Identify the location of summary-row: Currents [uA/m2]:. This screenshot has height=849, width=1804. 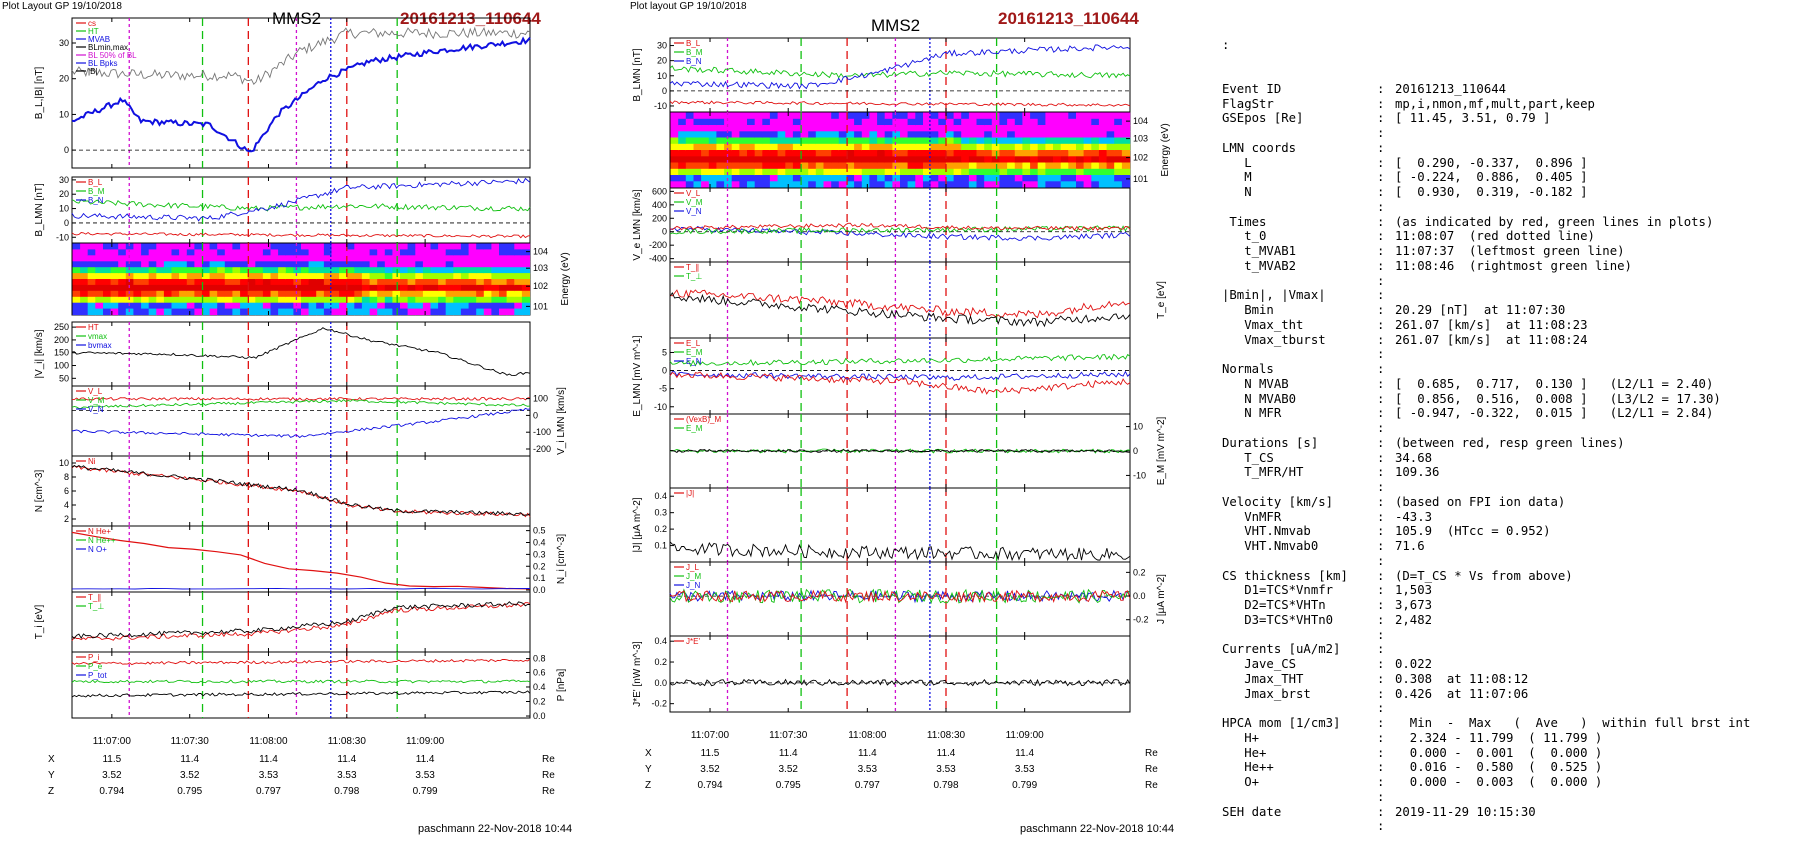
(1507, 649).